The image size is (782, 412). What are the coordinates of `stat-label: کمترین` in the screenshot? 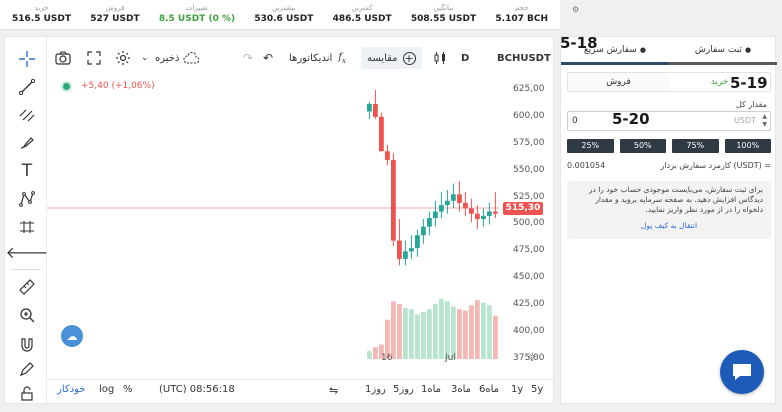 It's located at (362, 8).